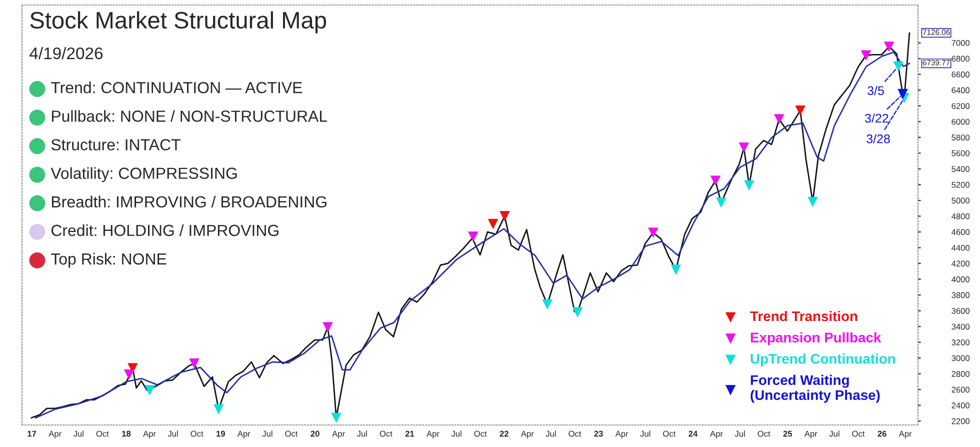  Describe the element at coordinates (961, 185) in the screenshot. I see `y-tick-label: 5200` at that location.